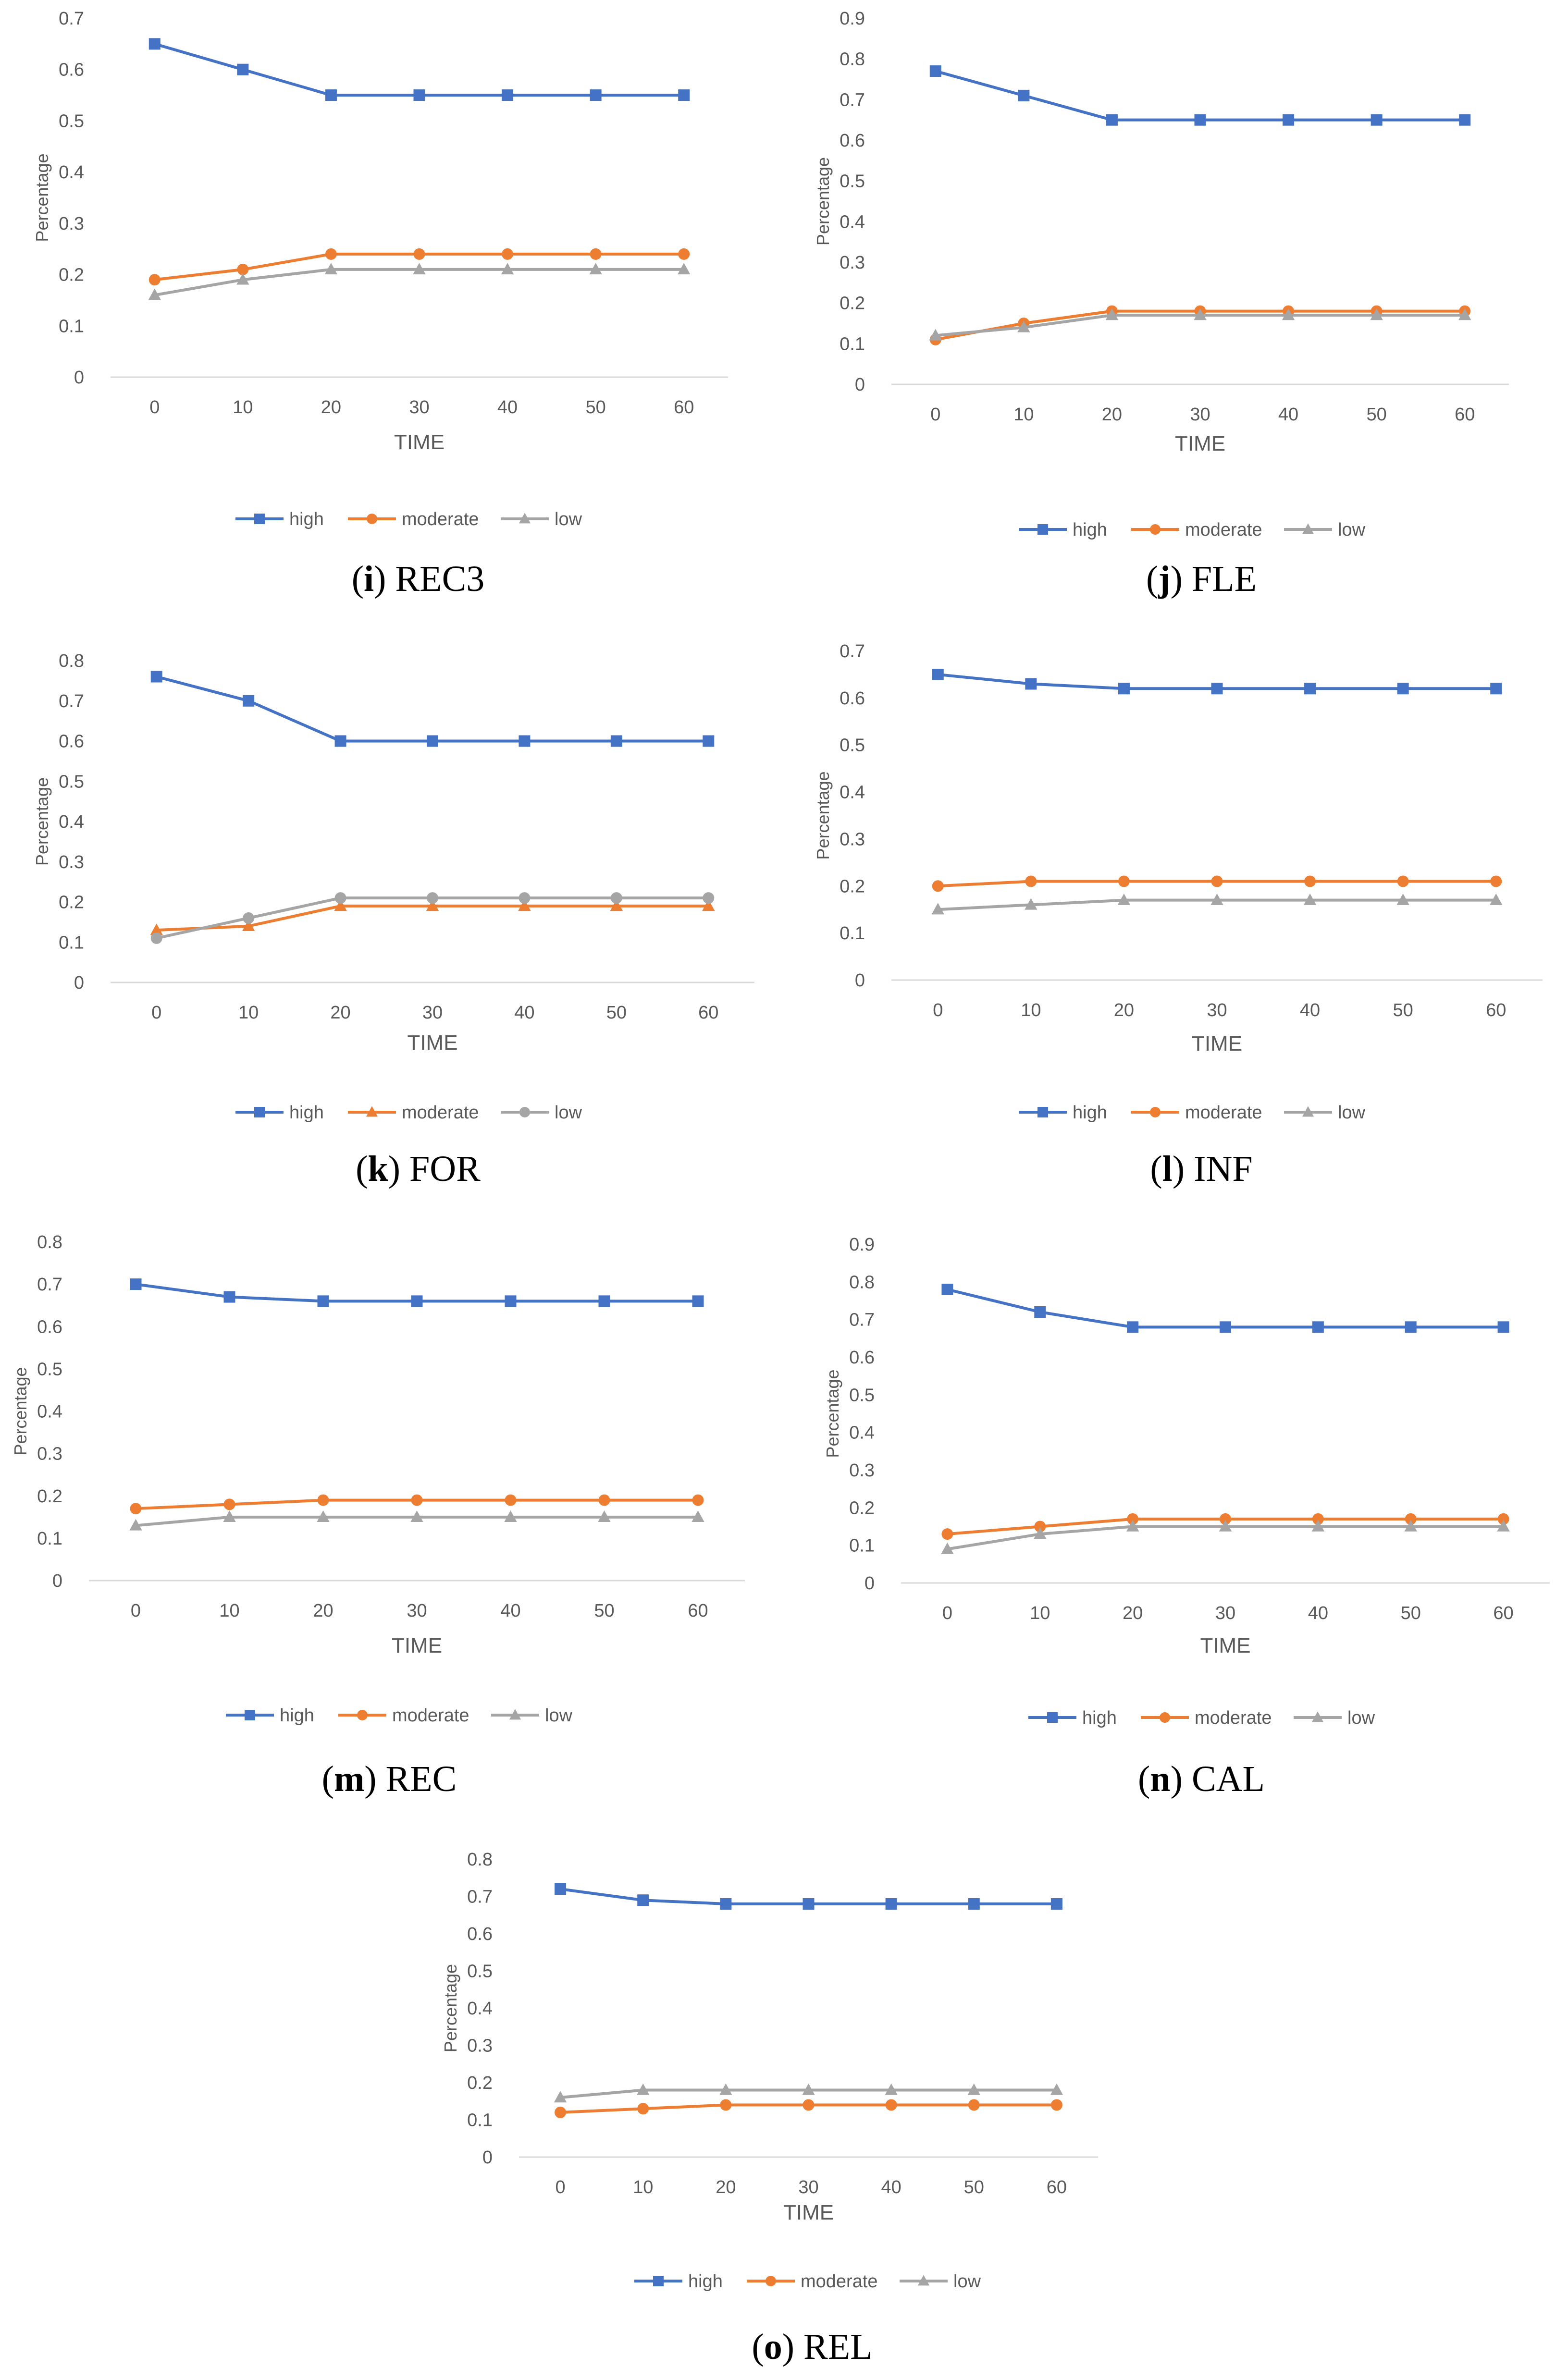 Image resolution: width=1556 pixels, height=2380 pixels. I want to click on figure-caption-m: (m) REC, so click(390, 1779).